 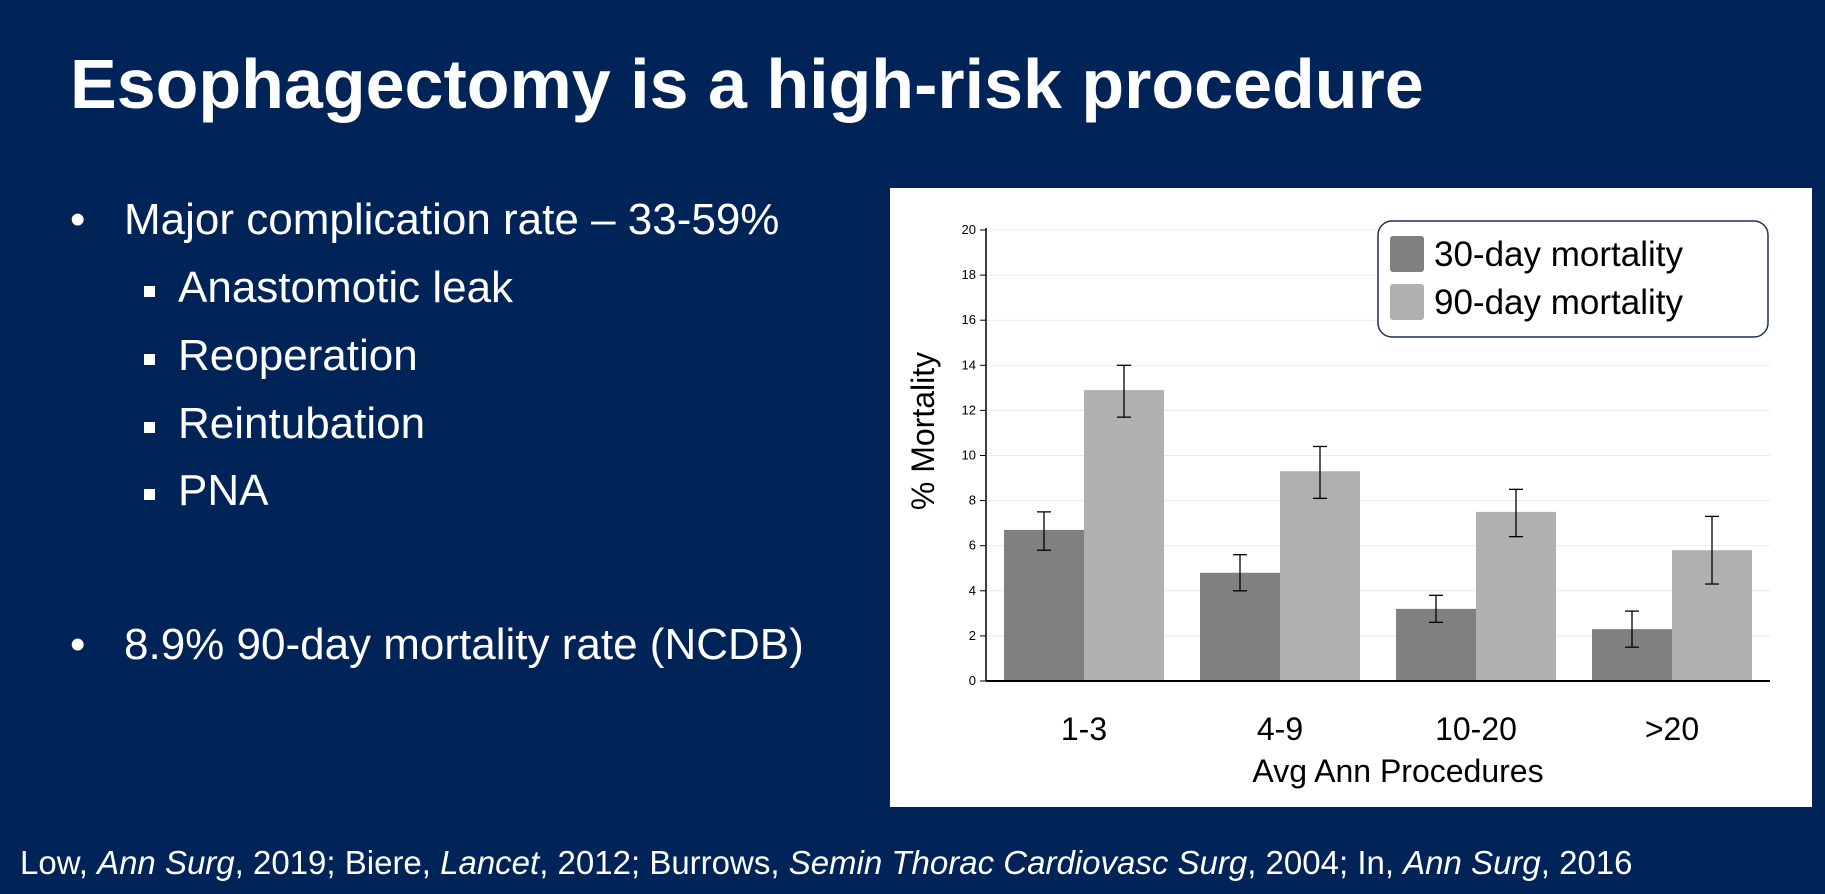 What do you see at coordinates (972, 635) in the screenshot?
I see `y-tick-label: 2` at bounding box center [972, 635].